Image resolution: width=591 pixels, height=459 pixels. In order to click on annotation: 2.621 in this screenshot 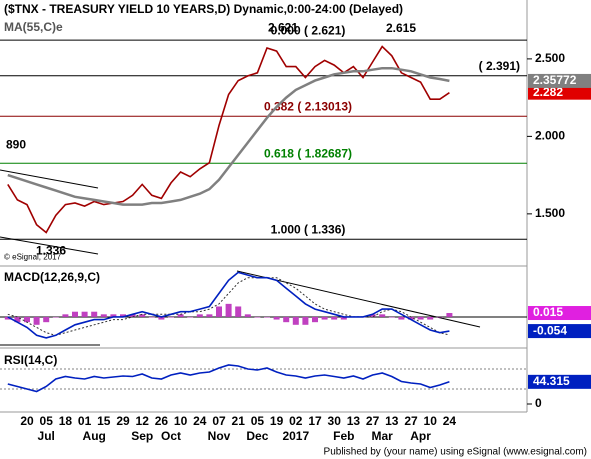, I will do `click(283, 27)`.